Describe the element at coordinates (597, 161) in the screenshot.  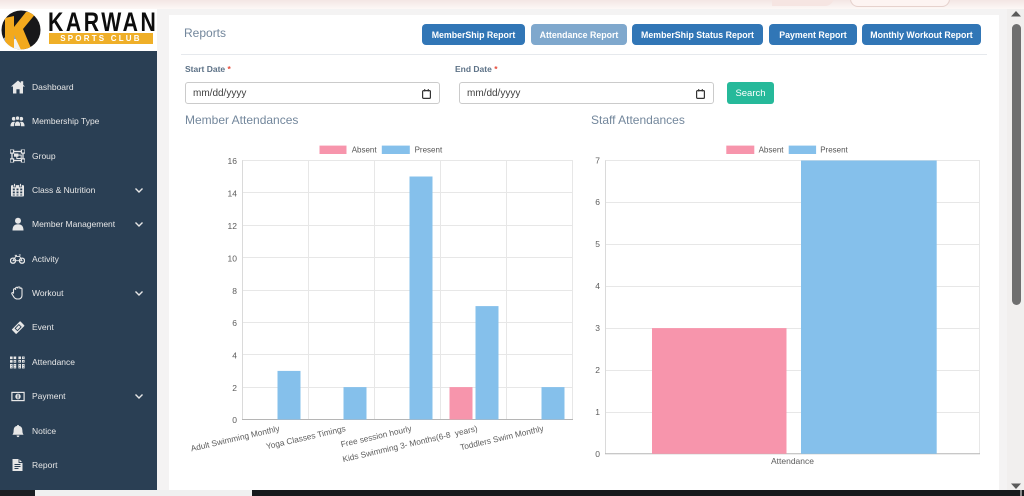
I see `svg-text: 7` at that location.